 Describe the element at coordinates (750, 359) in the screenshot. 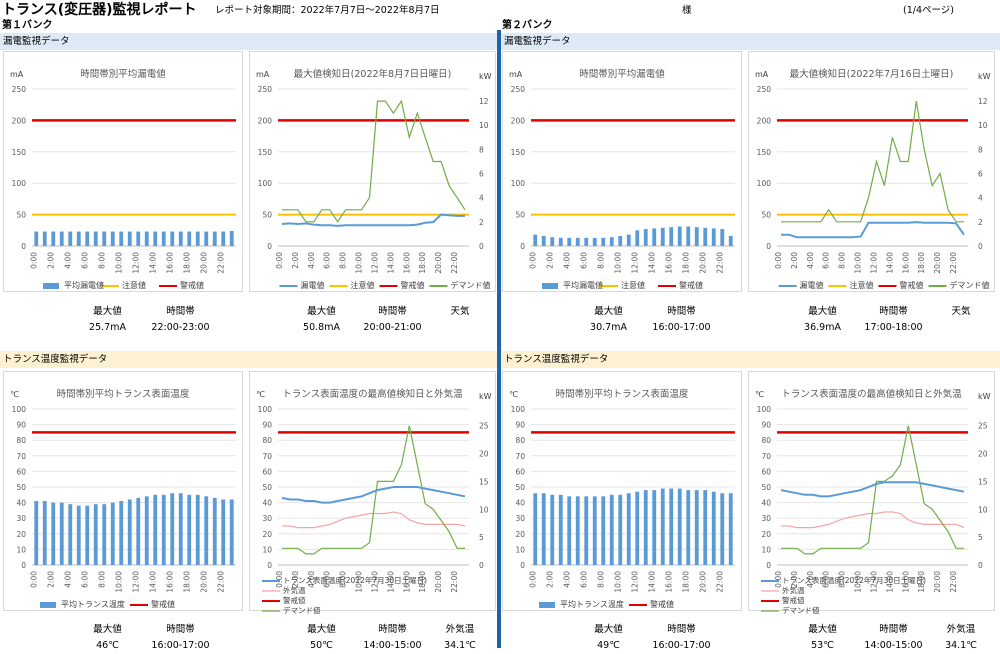

I see `temp-section-header: トランス温度監視データ` at that location.